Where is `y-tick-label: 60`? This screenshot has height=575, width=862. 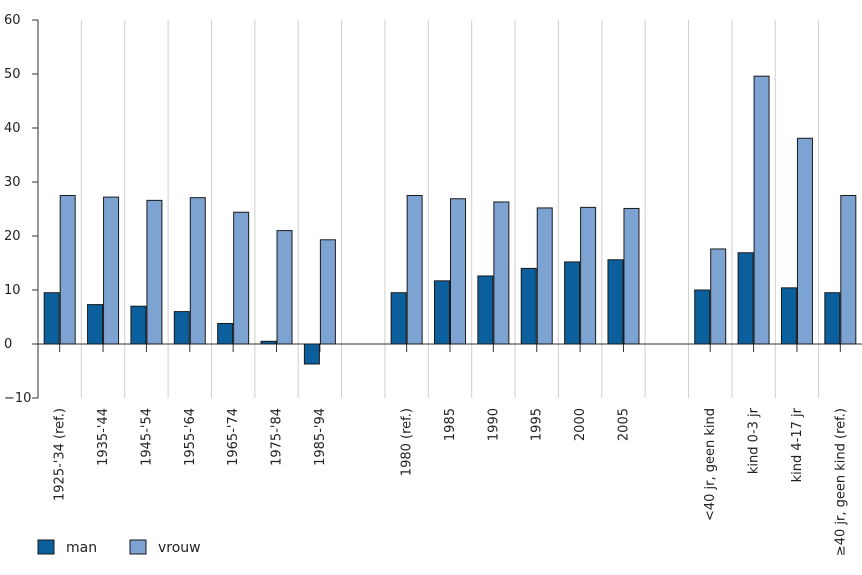
y-tick-label: 60 is located at coordinates (12, 20).